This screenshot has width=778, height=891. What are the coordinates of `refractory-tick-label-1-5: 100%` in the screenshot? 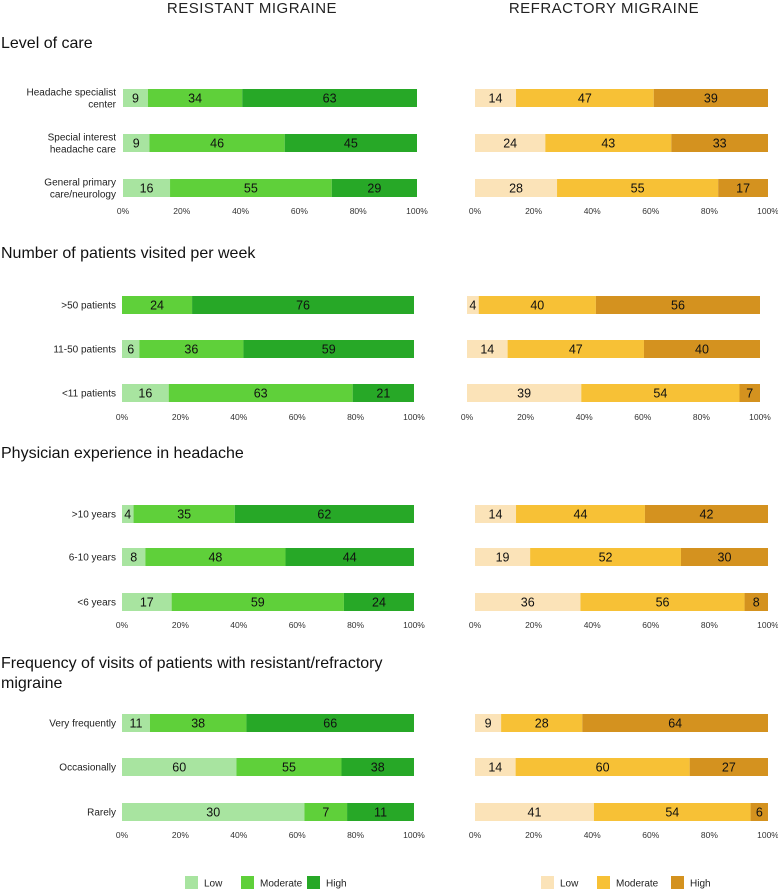 It's located at (760, 417).